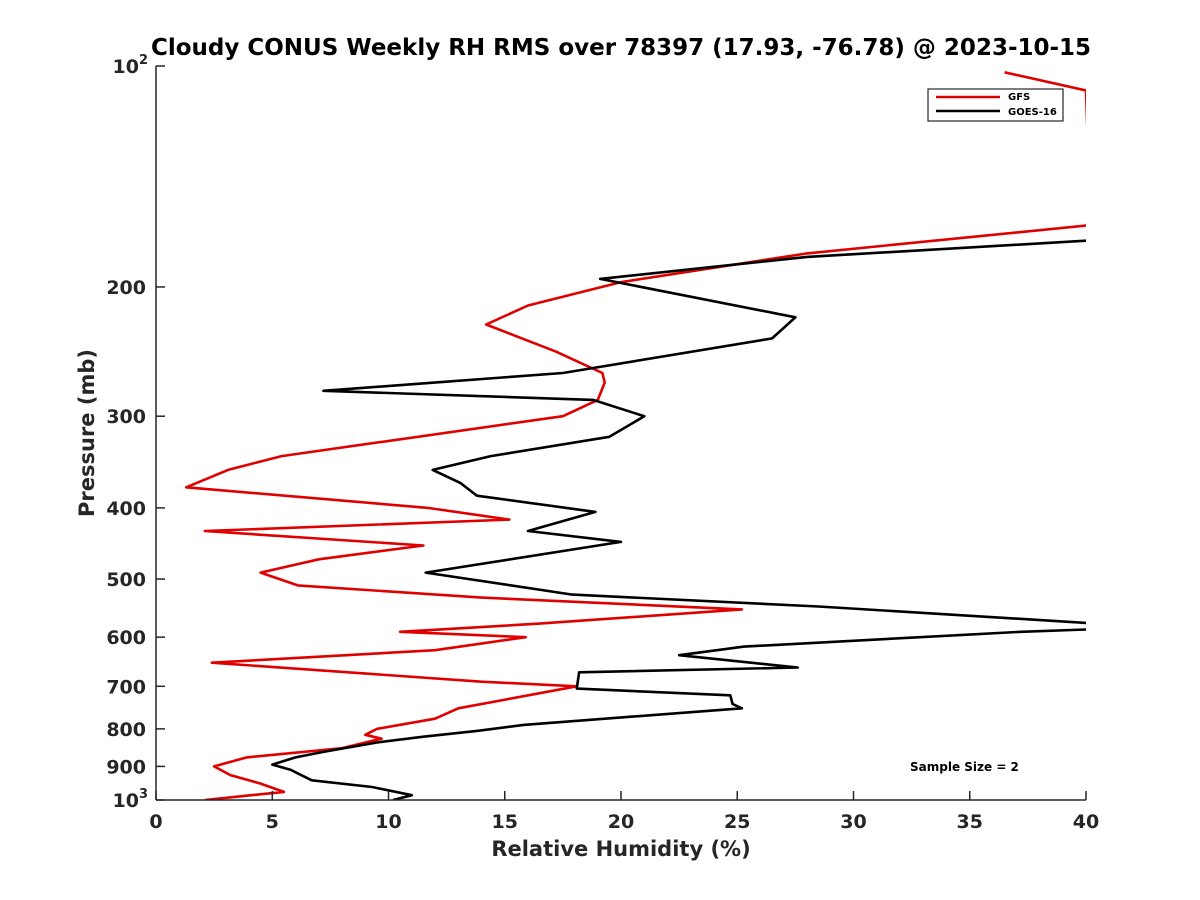 Image resolution: width=1200 pixels, height=900 pixels. I want to click on y-tick-label: 900, so click(126, 767).